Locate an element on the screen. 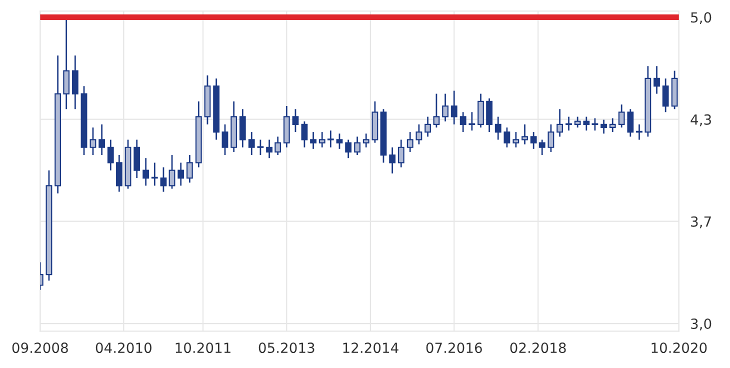 Image resolution: width=730 pixels, height=368 pixels. y-tick-label: 3,7 is located at coordinates (701, 222).